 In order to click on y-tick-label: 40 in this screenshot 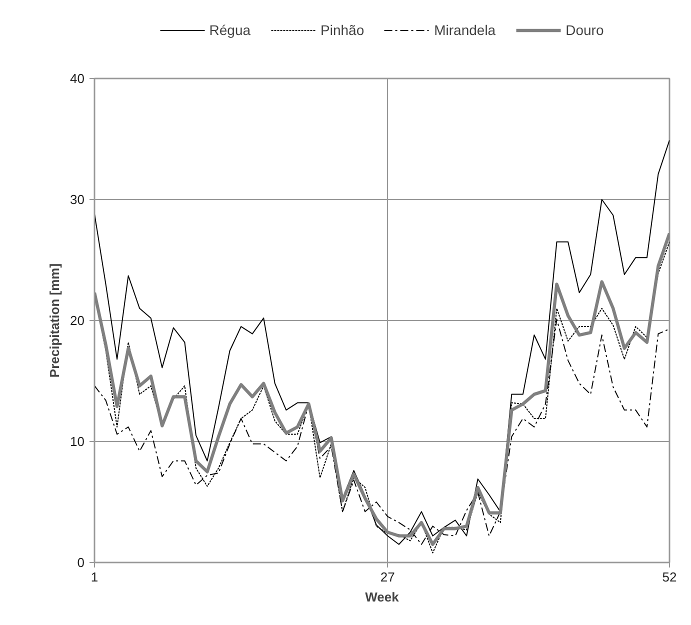, I will do `click(77, 78)`.